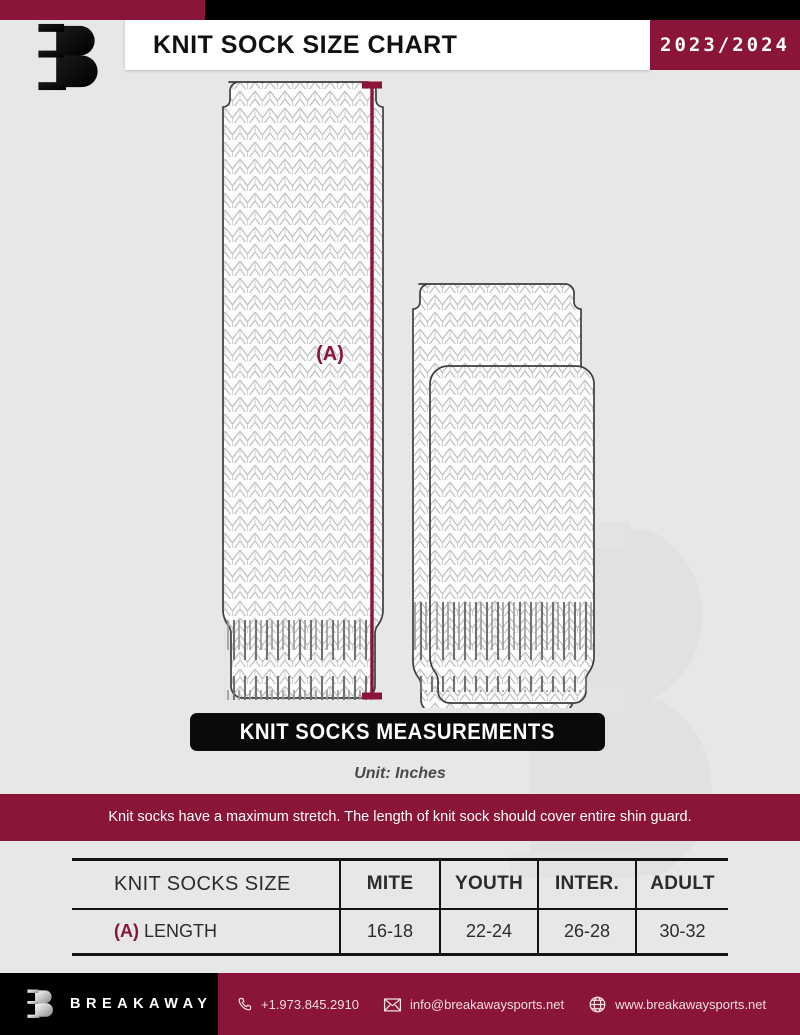 Image resolution: width=800 pixels, height=1035 pixels. I want to click on unit-label: Unit: Inches, so click(400, 773).